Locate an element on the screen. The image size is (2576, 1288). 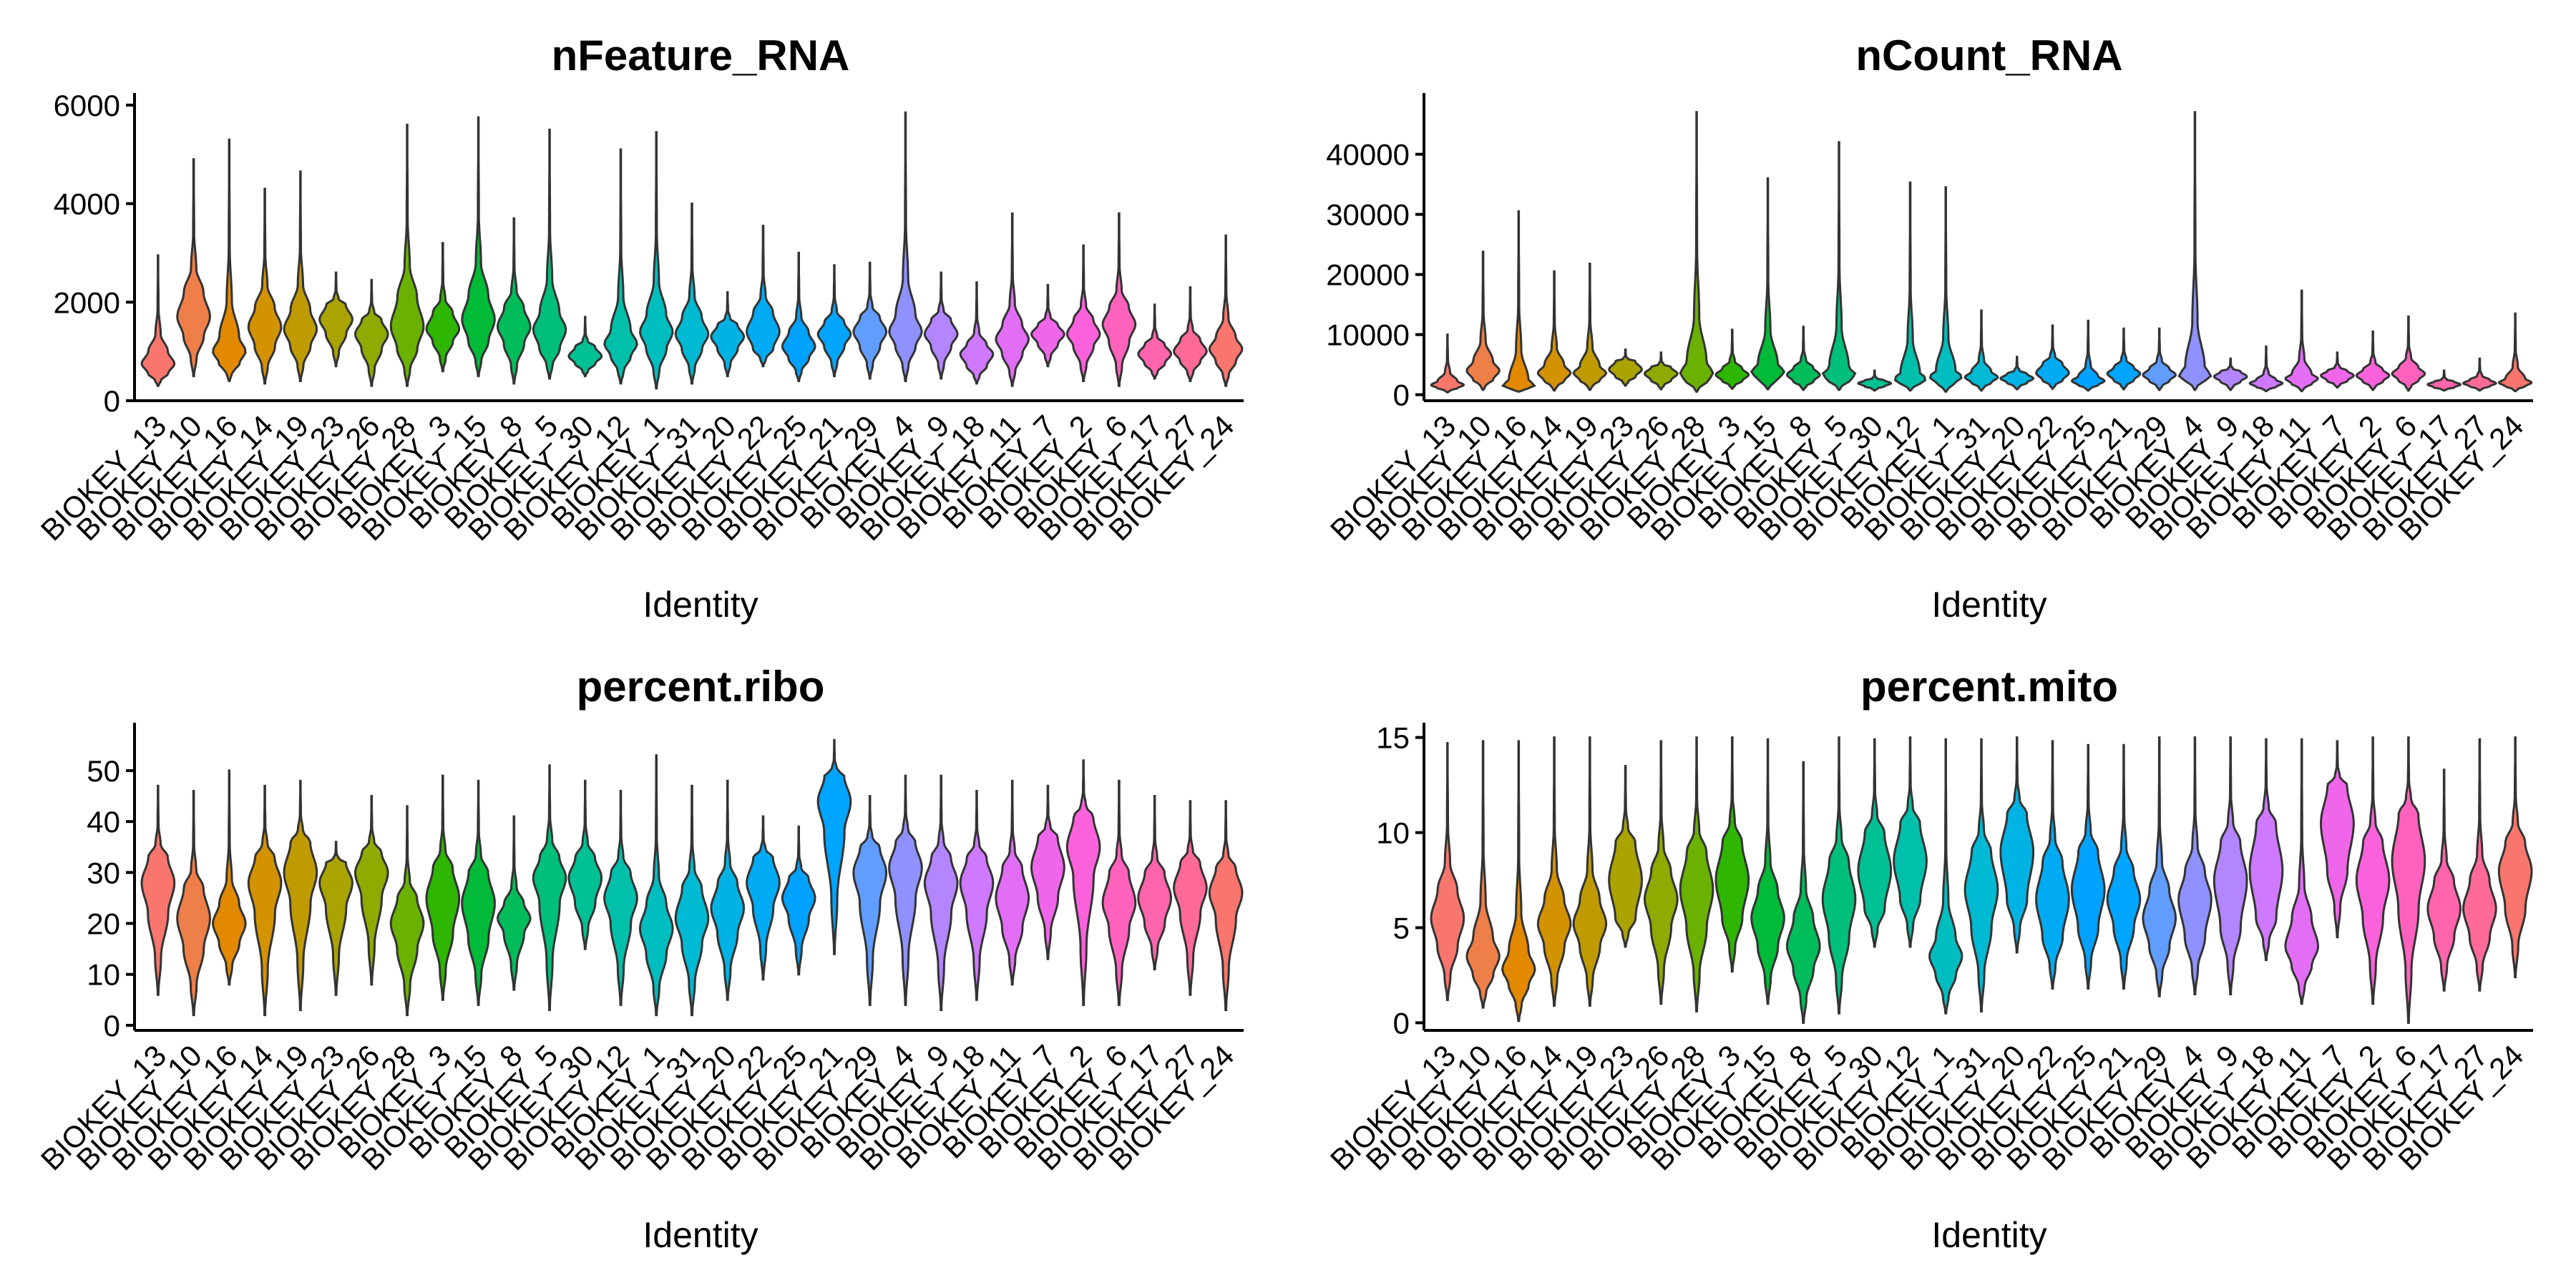
y-tick-label: 20000 is located at coordinates (1368, 275).